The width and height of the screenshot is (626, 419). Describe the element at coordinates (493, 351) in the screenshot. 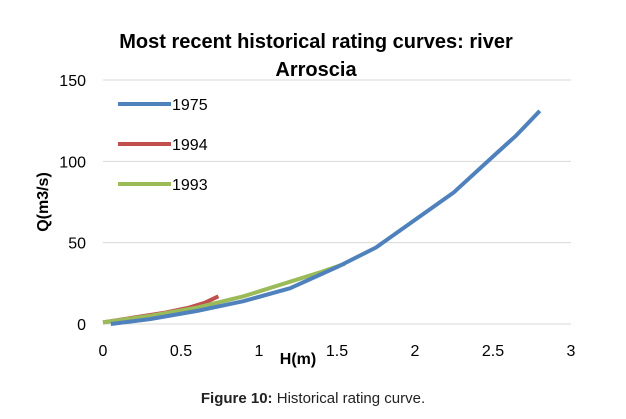

I see `x-tick-label: 2.5` at that location.